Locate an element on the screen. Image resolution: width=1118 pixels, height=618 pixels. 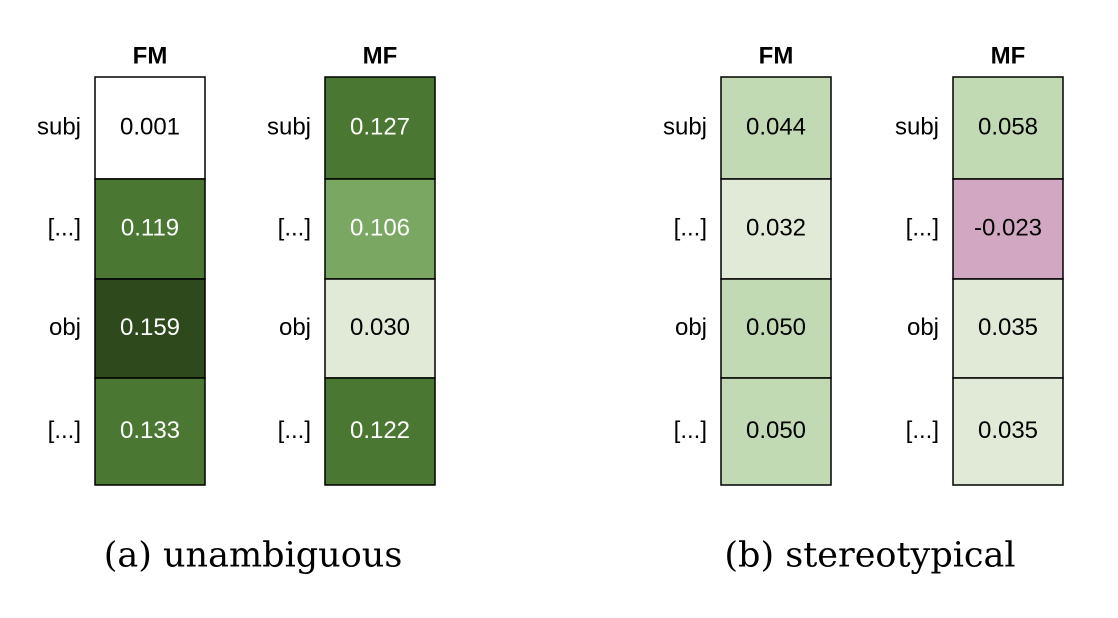
heatmap-column-fm: FM 0.001 subj 0.119 [...] 0.159 obj 0.133 [...] is located at coordinates (121, 264).